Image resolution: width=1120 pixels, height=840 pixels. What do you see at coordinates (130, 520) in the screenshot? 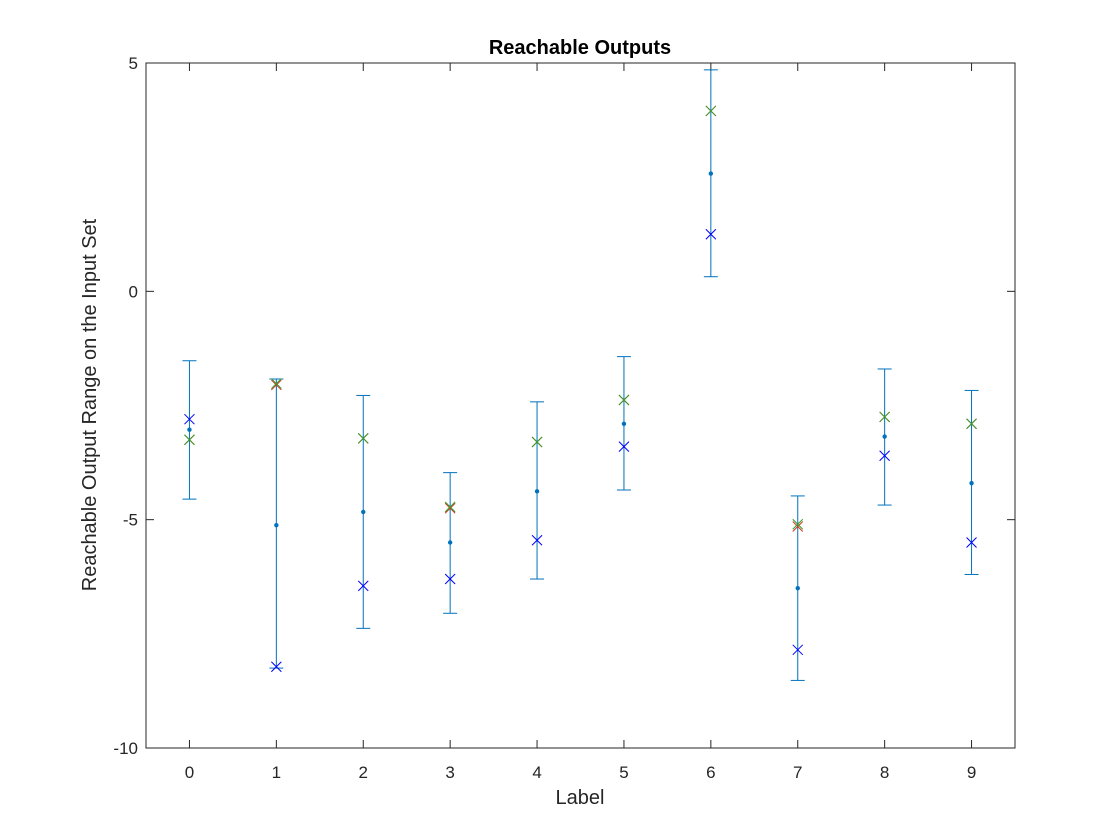
I see `y-tick-label: -5` at bounding box center [130, 520].